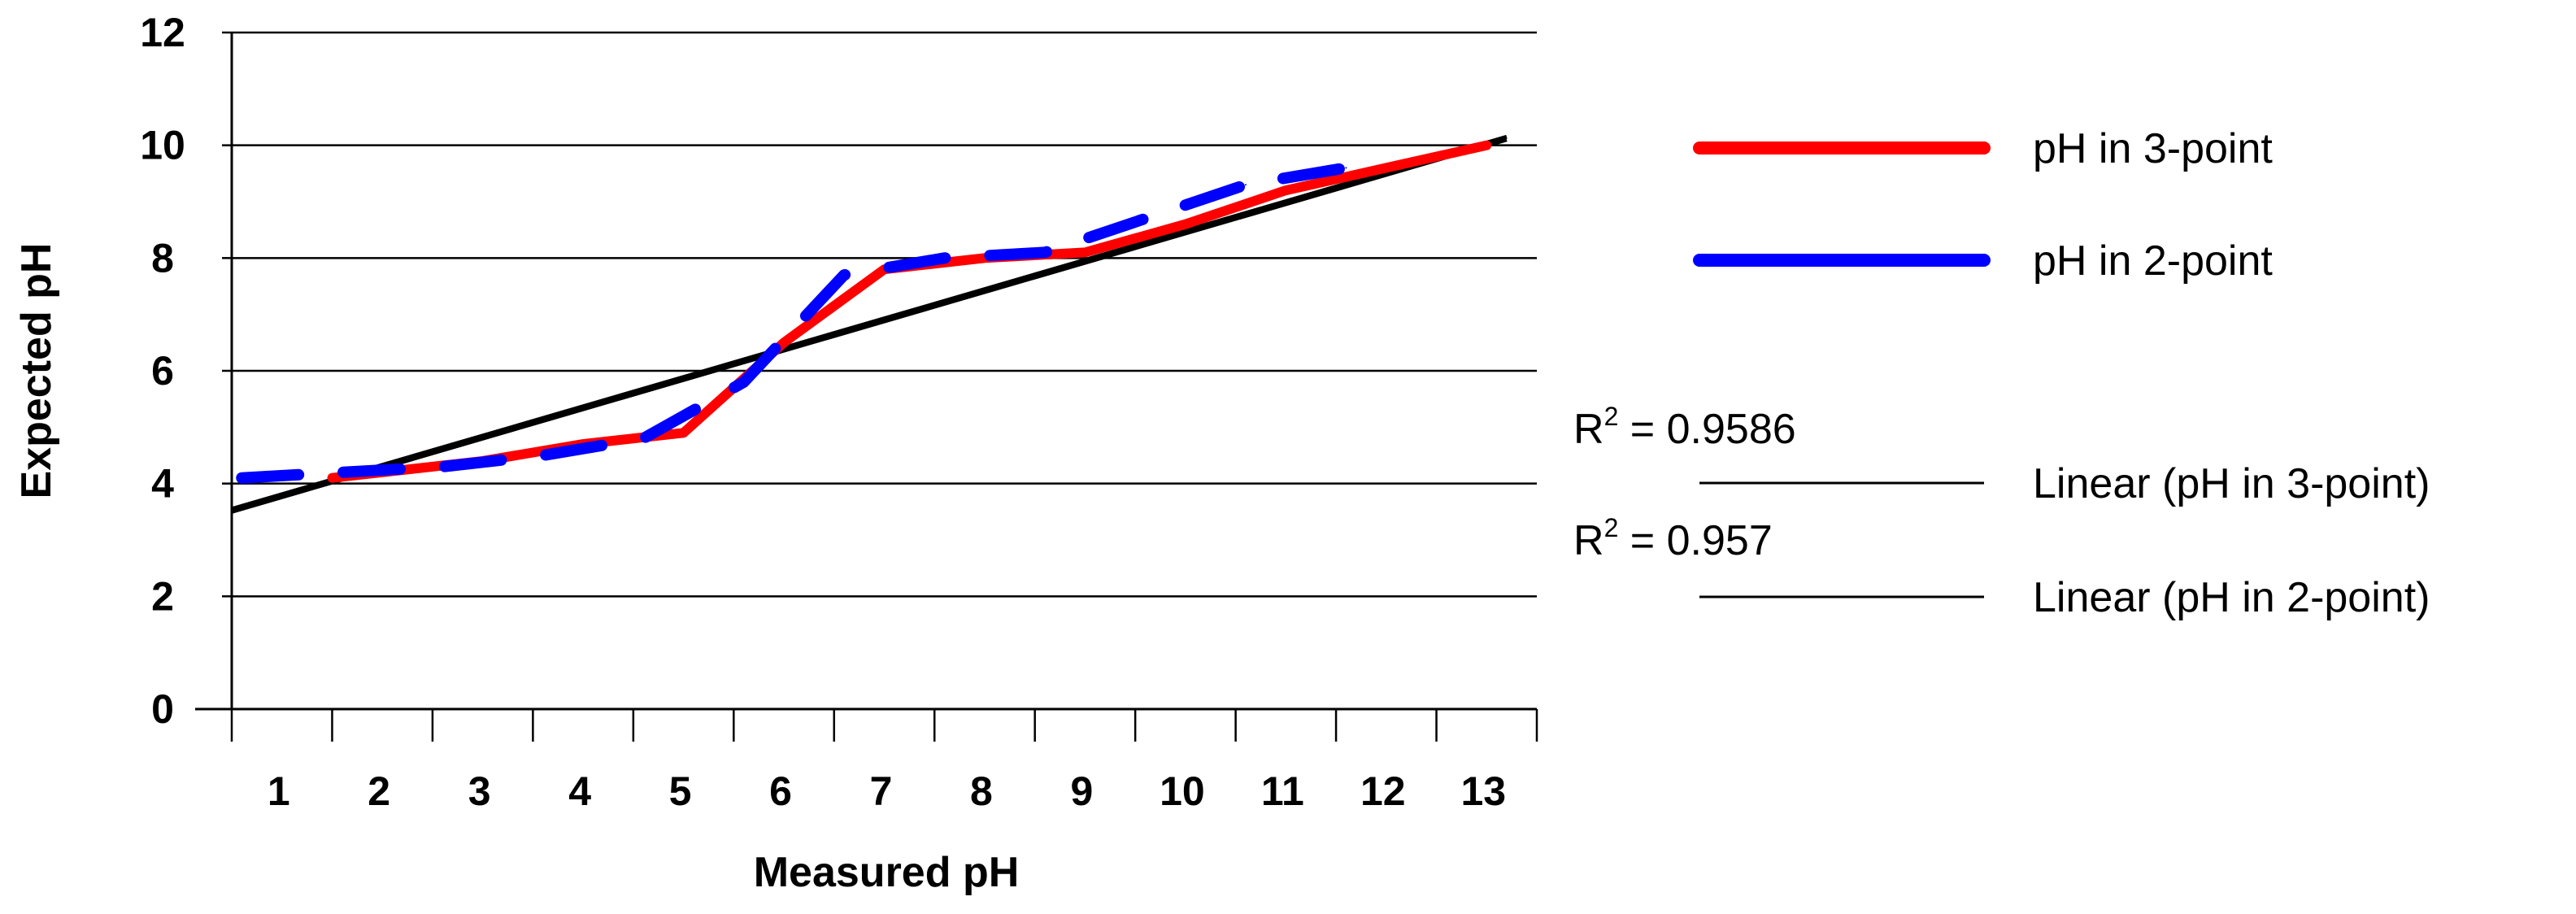 Image resolution: width=2576 pixels, height=914 pixels. I want to click on legend-label-3point: pH in 3-point, so click(2153, 148).